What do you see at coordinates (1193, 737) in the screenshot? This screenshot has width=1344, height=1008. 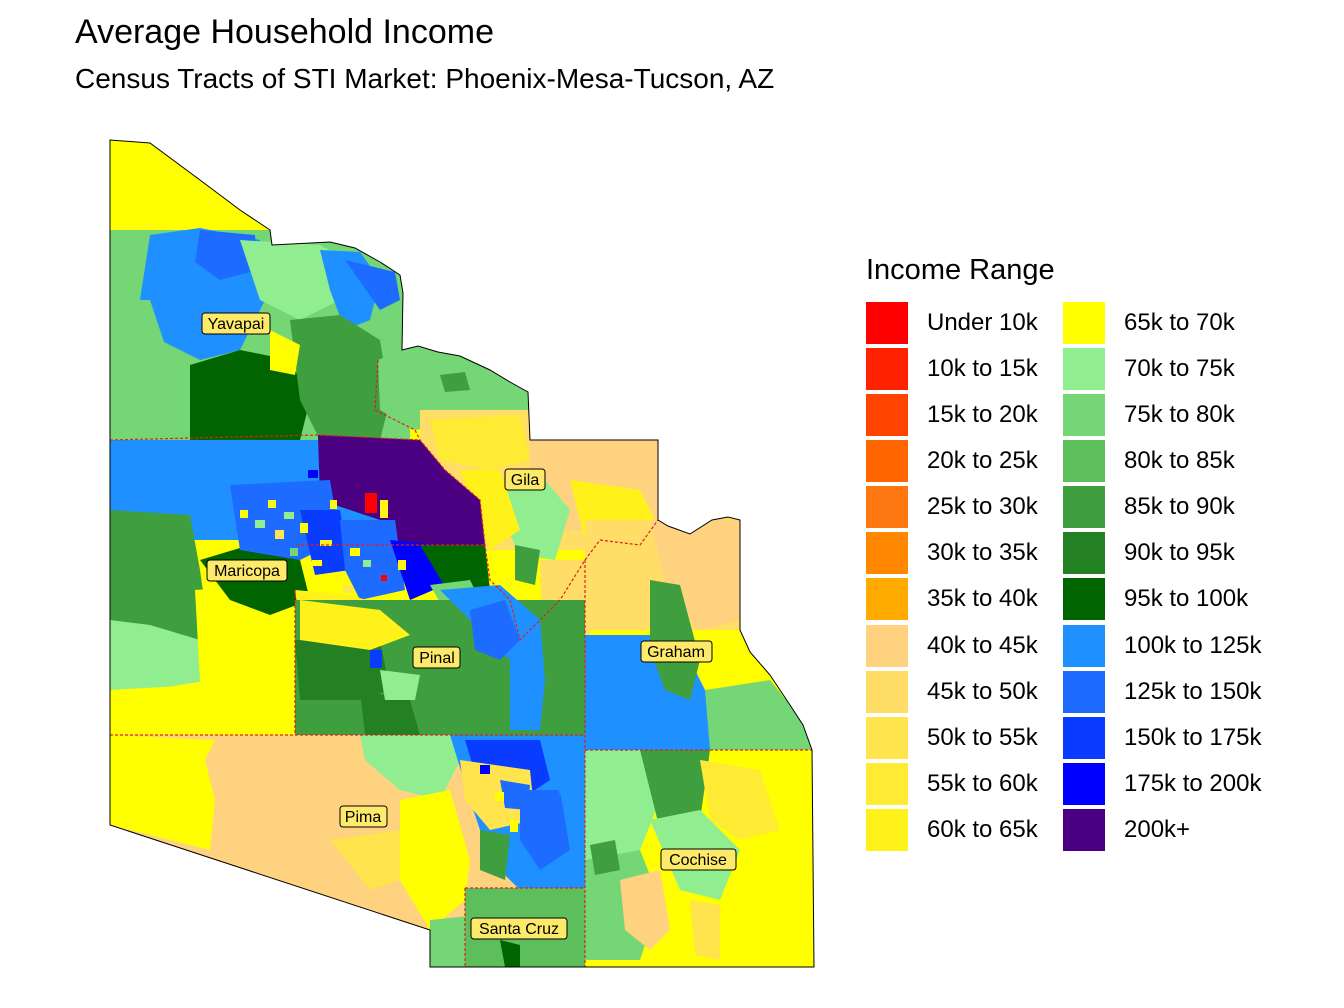 I see `legend-label: 150k to 175k` at bounding box center [1193, 737].